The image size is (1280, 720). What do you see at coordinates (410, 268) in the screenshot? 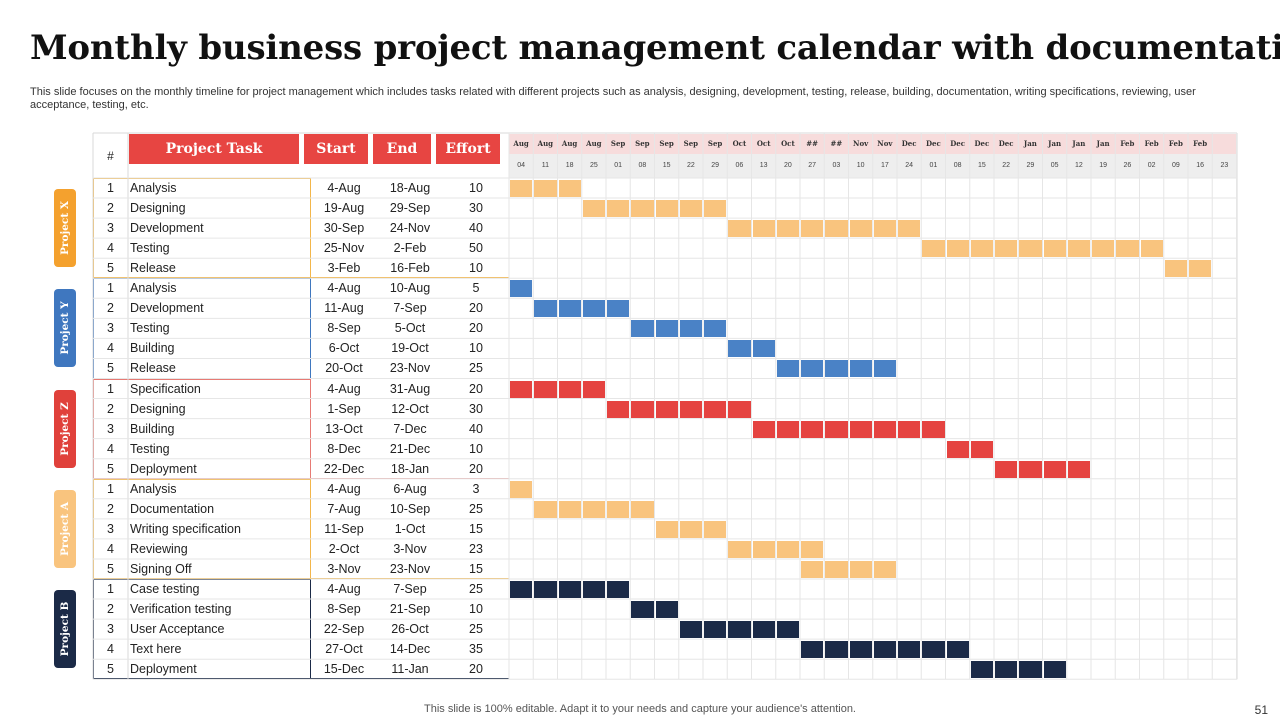
I see `task-end: 16-Feb` at bounding box center [410, 268].